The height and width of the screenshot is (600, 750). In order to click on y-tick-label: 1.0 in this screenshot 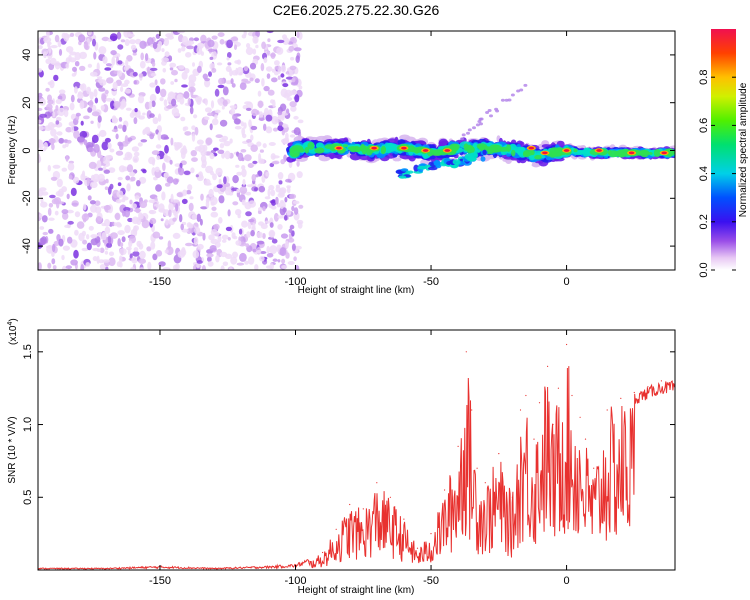, I will do `click(28, 424)`.